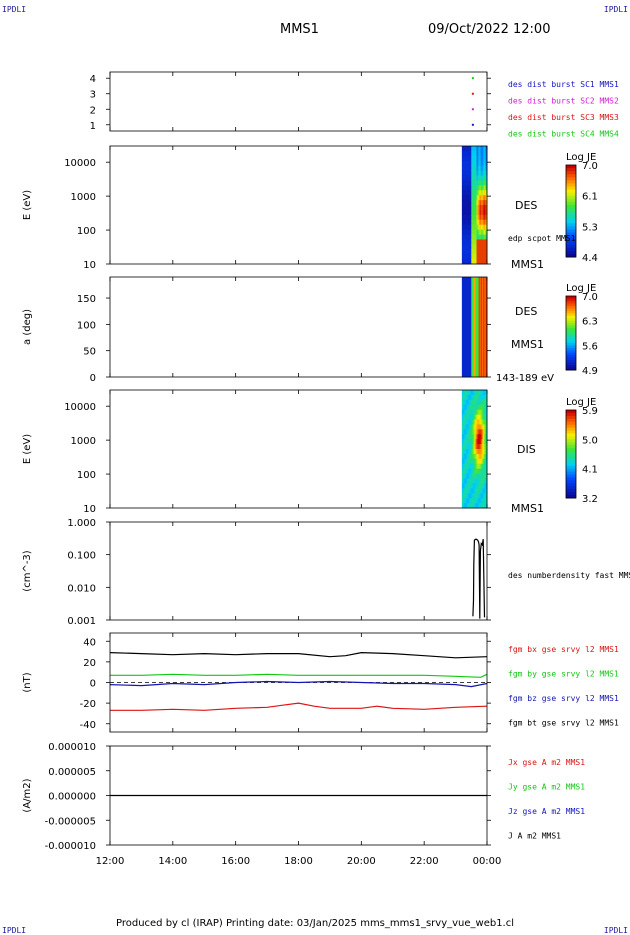  Describe the element at coordinates (89, 642) in the screenshot. I see `y-tick-label: 40` at that location.